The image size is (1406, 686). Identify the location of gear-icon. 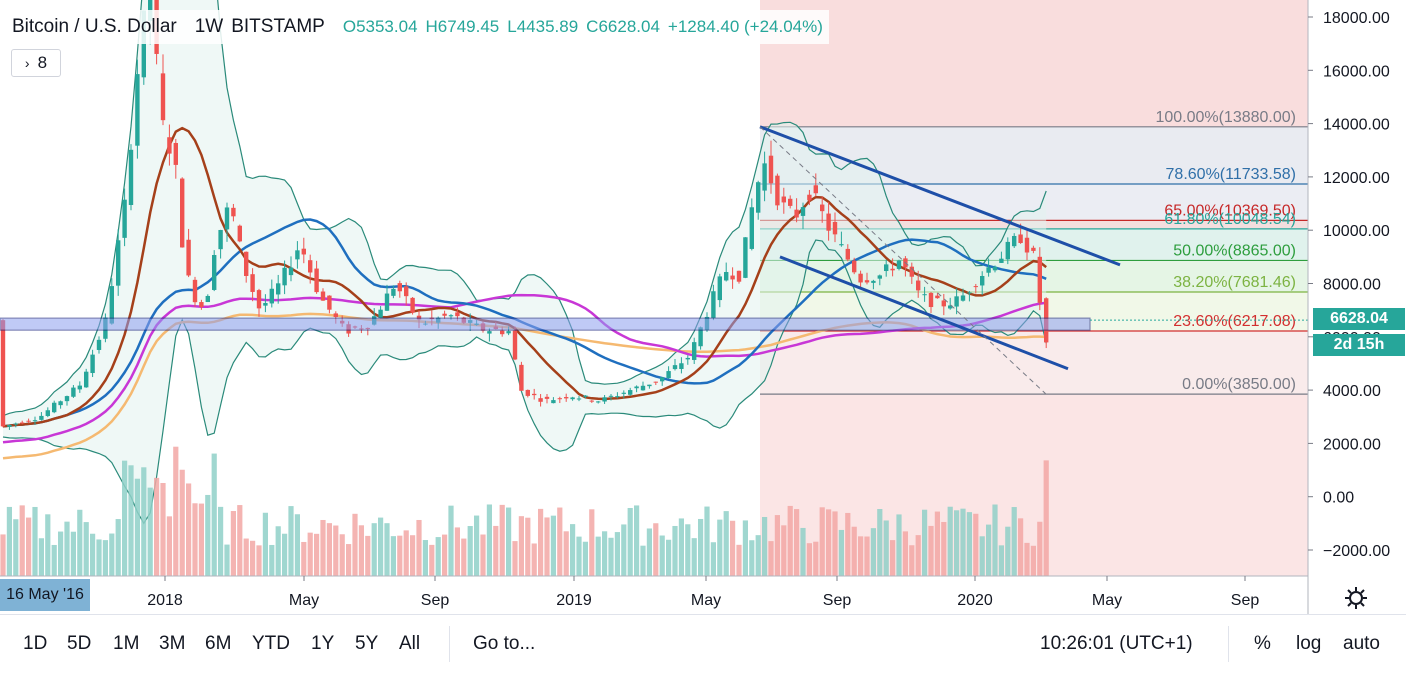
(1356, 598).